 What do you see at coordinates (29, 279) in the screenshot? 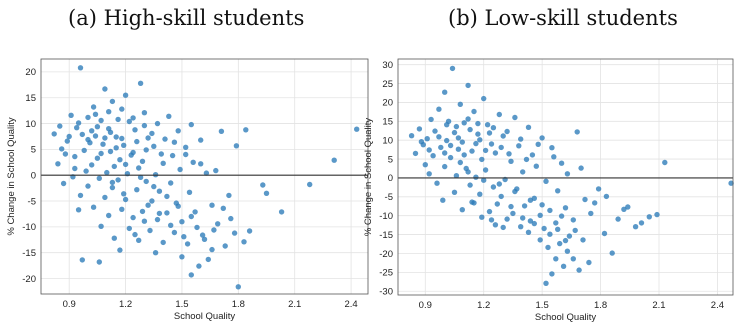
I see `y-tick-label: -20` at bounding box center [29, 279].